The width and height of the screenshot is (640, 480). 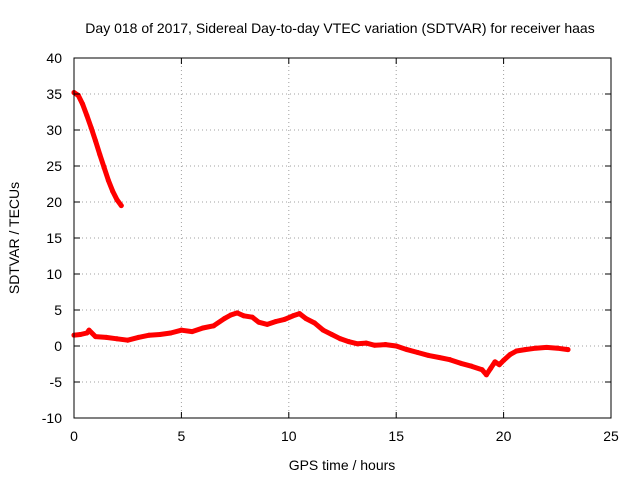 I want to click on x-tick-label: 20, so click(x=504, y=436).